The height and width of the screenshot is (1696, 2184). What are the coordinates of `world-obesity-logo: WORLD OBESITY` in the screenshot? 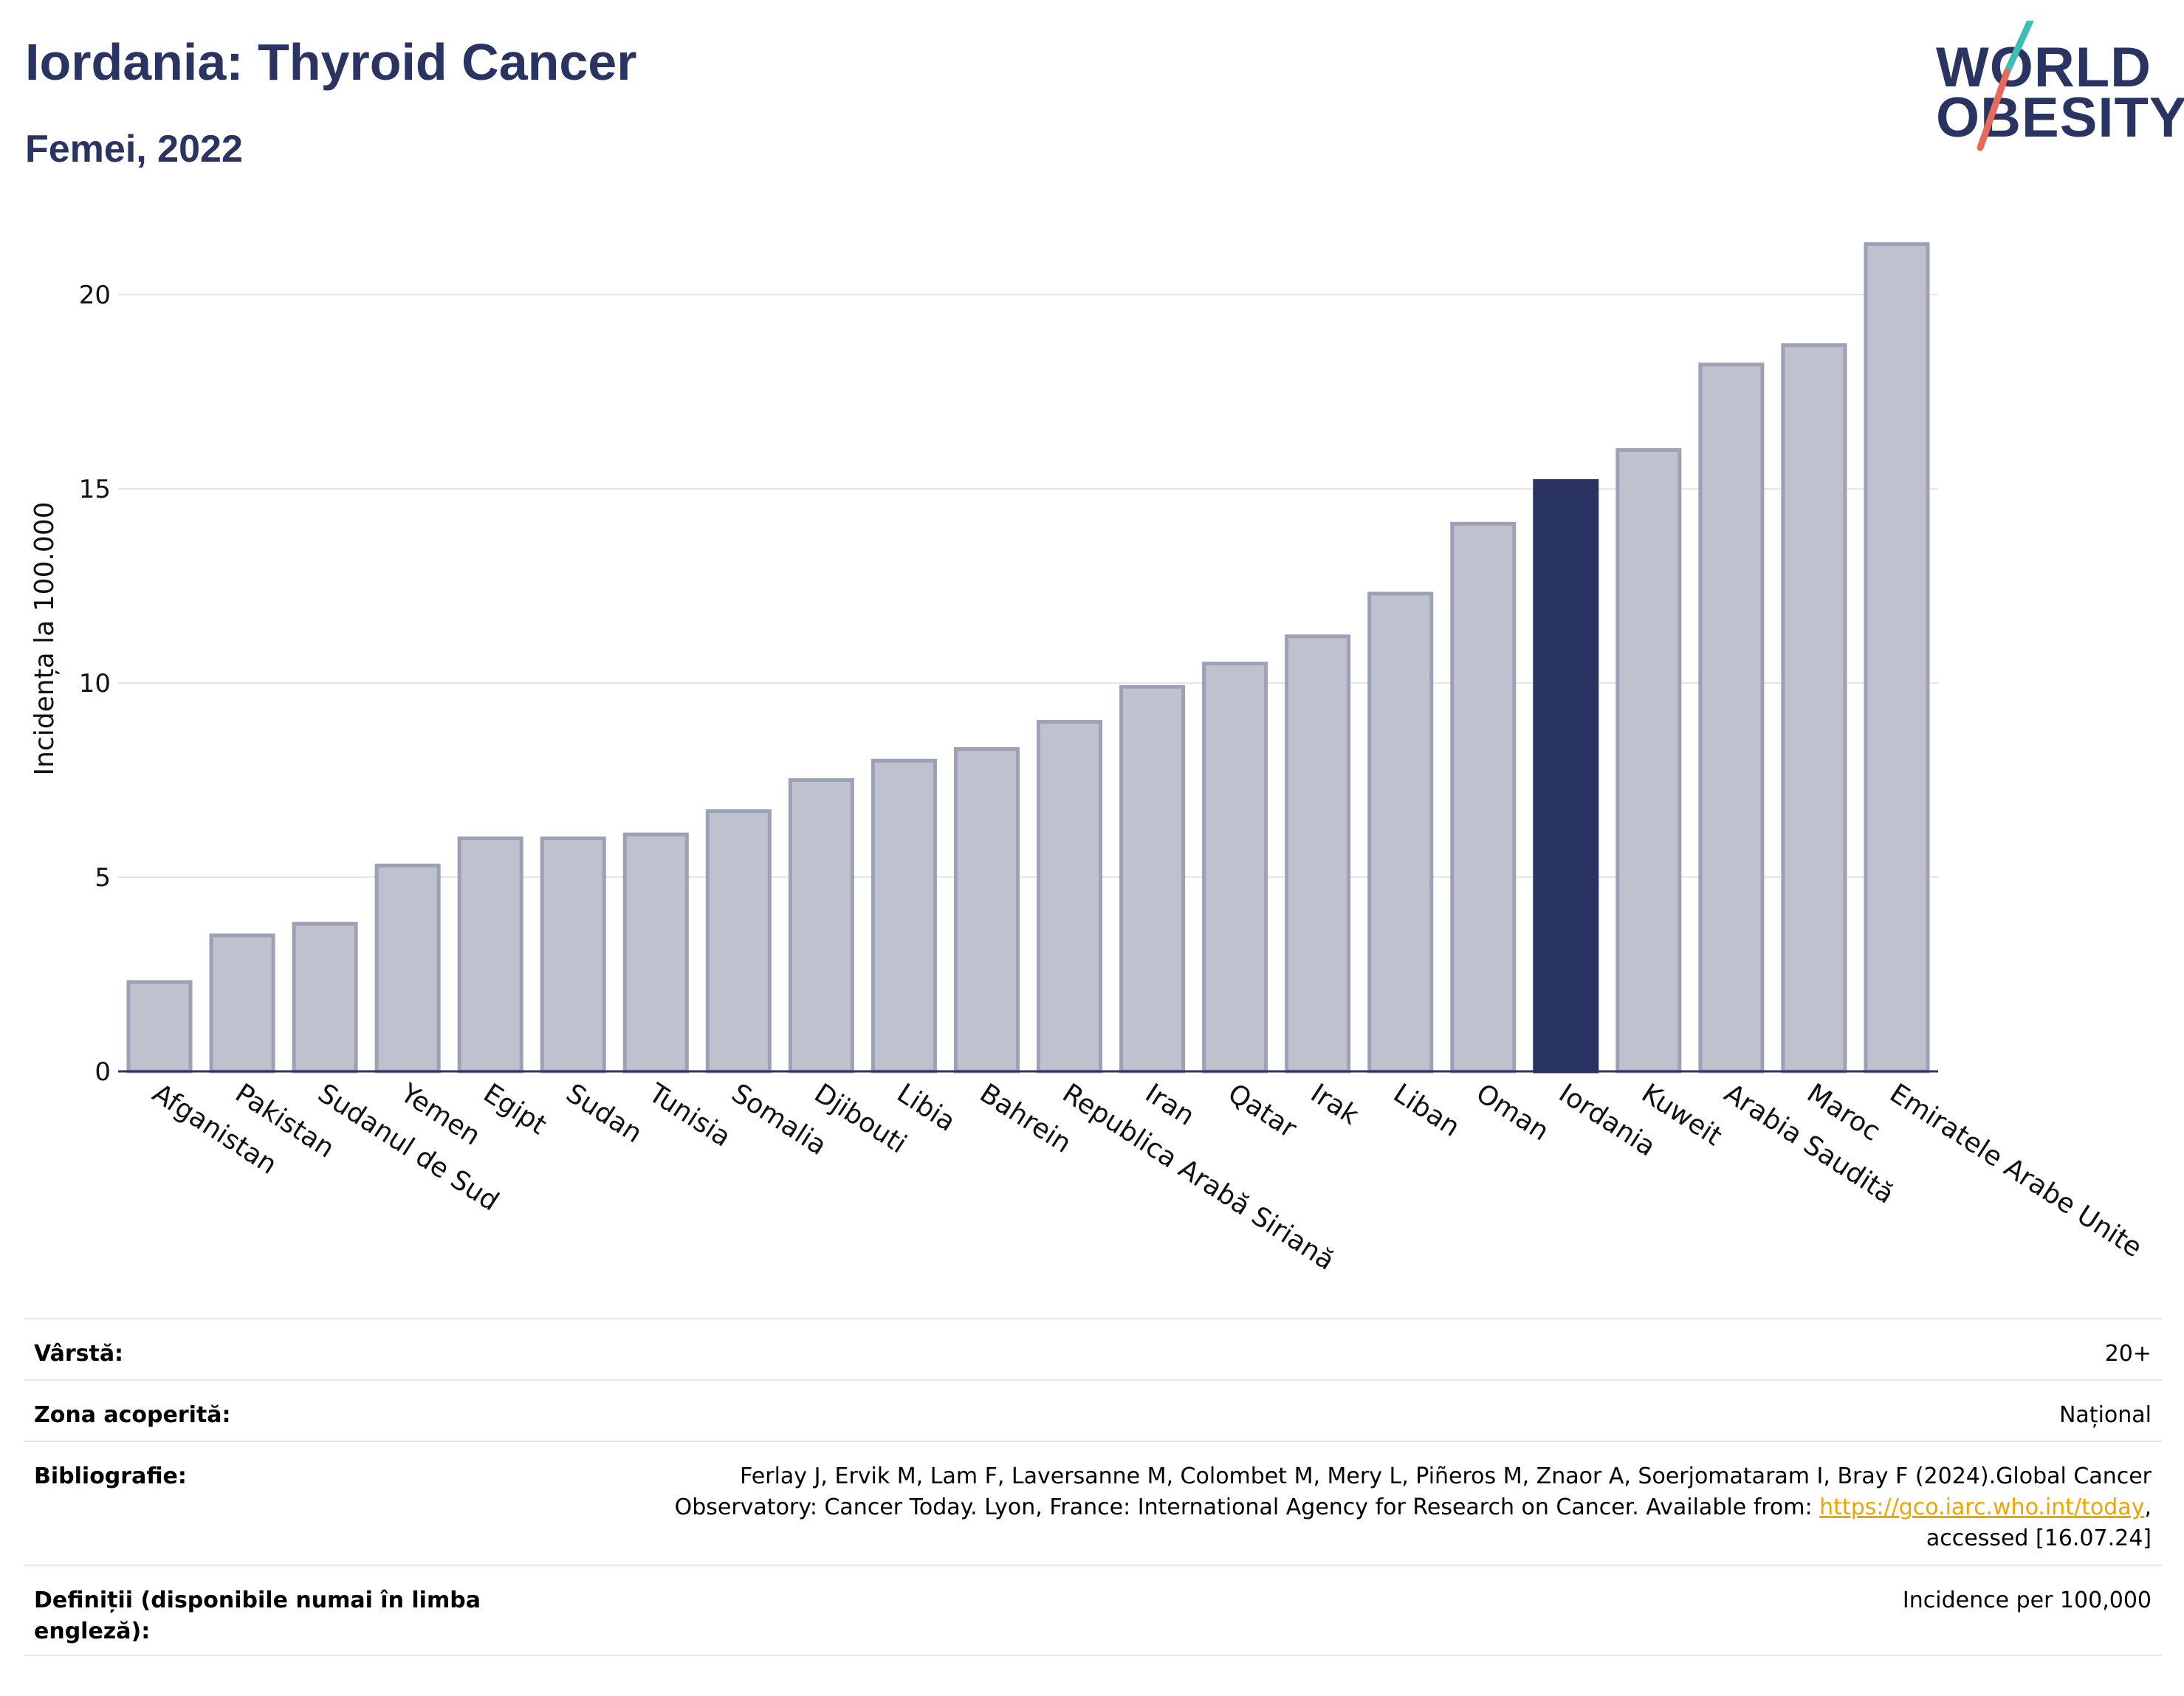 It's located at (2052, 91).